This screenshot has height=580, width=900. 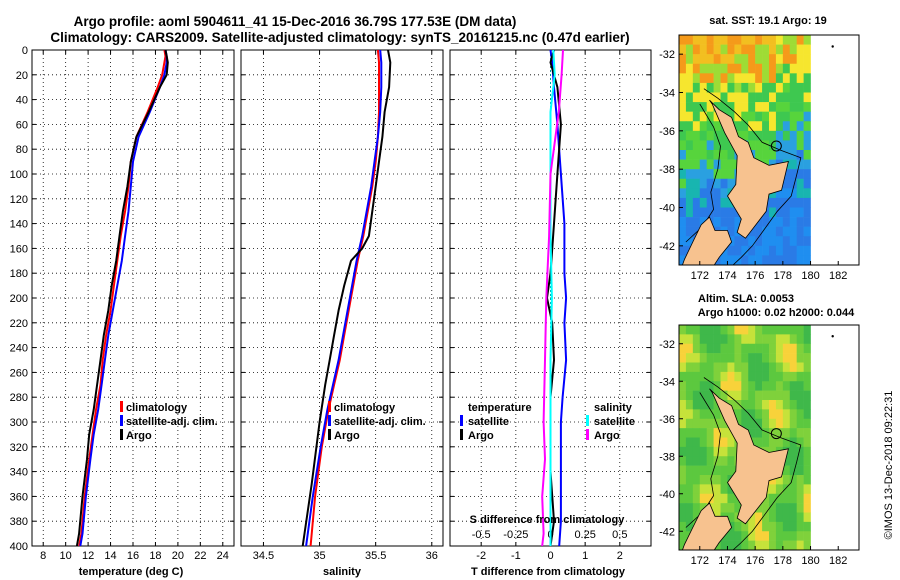 What do you see at coordinates (19, 497) in the screenshot?
I see `depth-tick-label: 360` at bounding box center [19, 497].